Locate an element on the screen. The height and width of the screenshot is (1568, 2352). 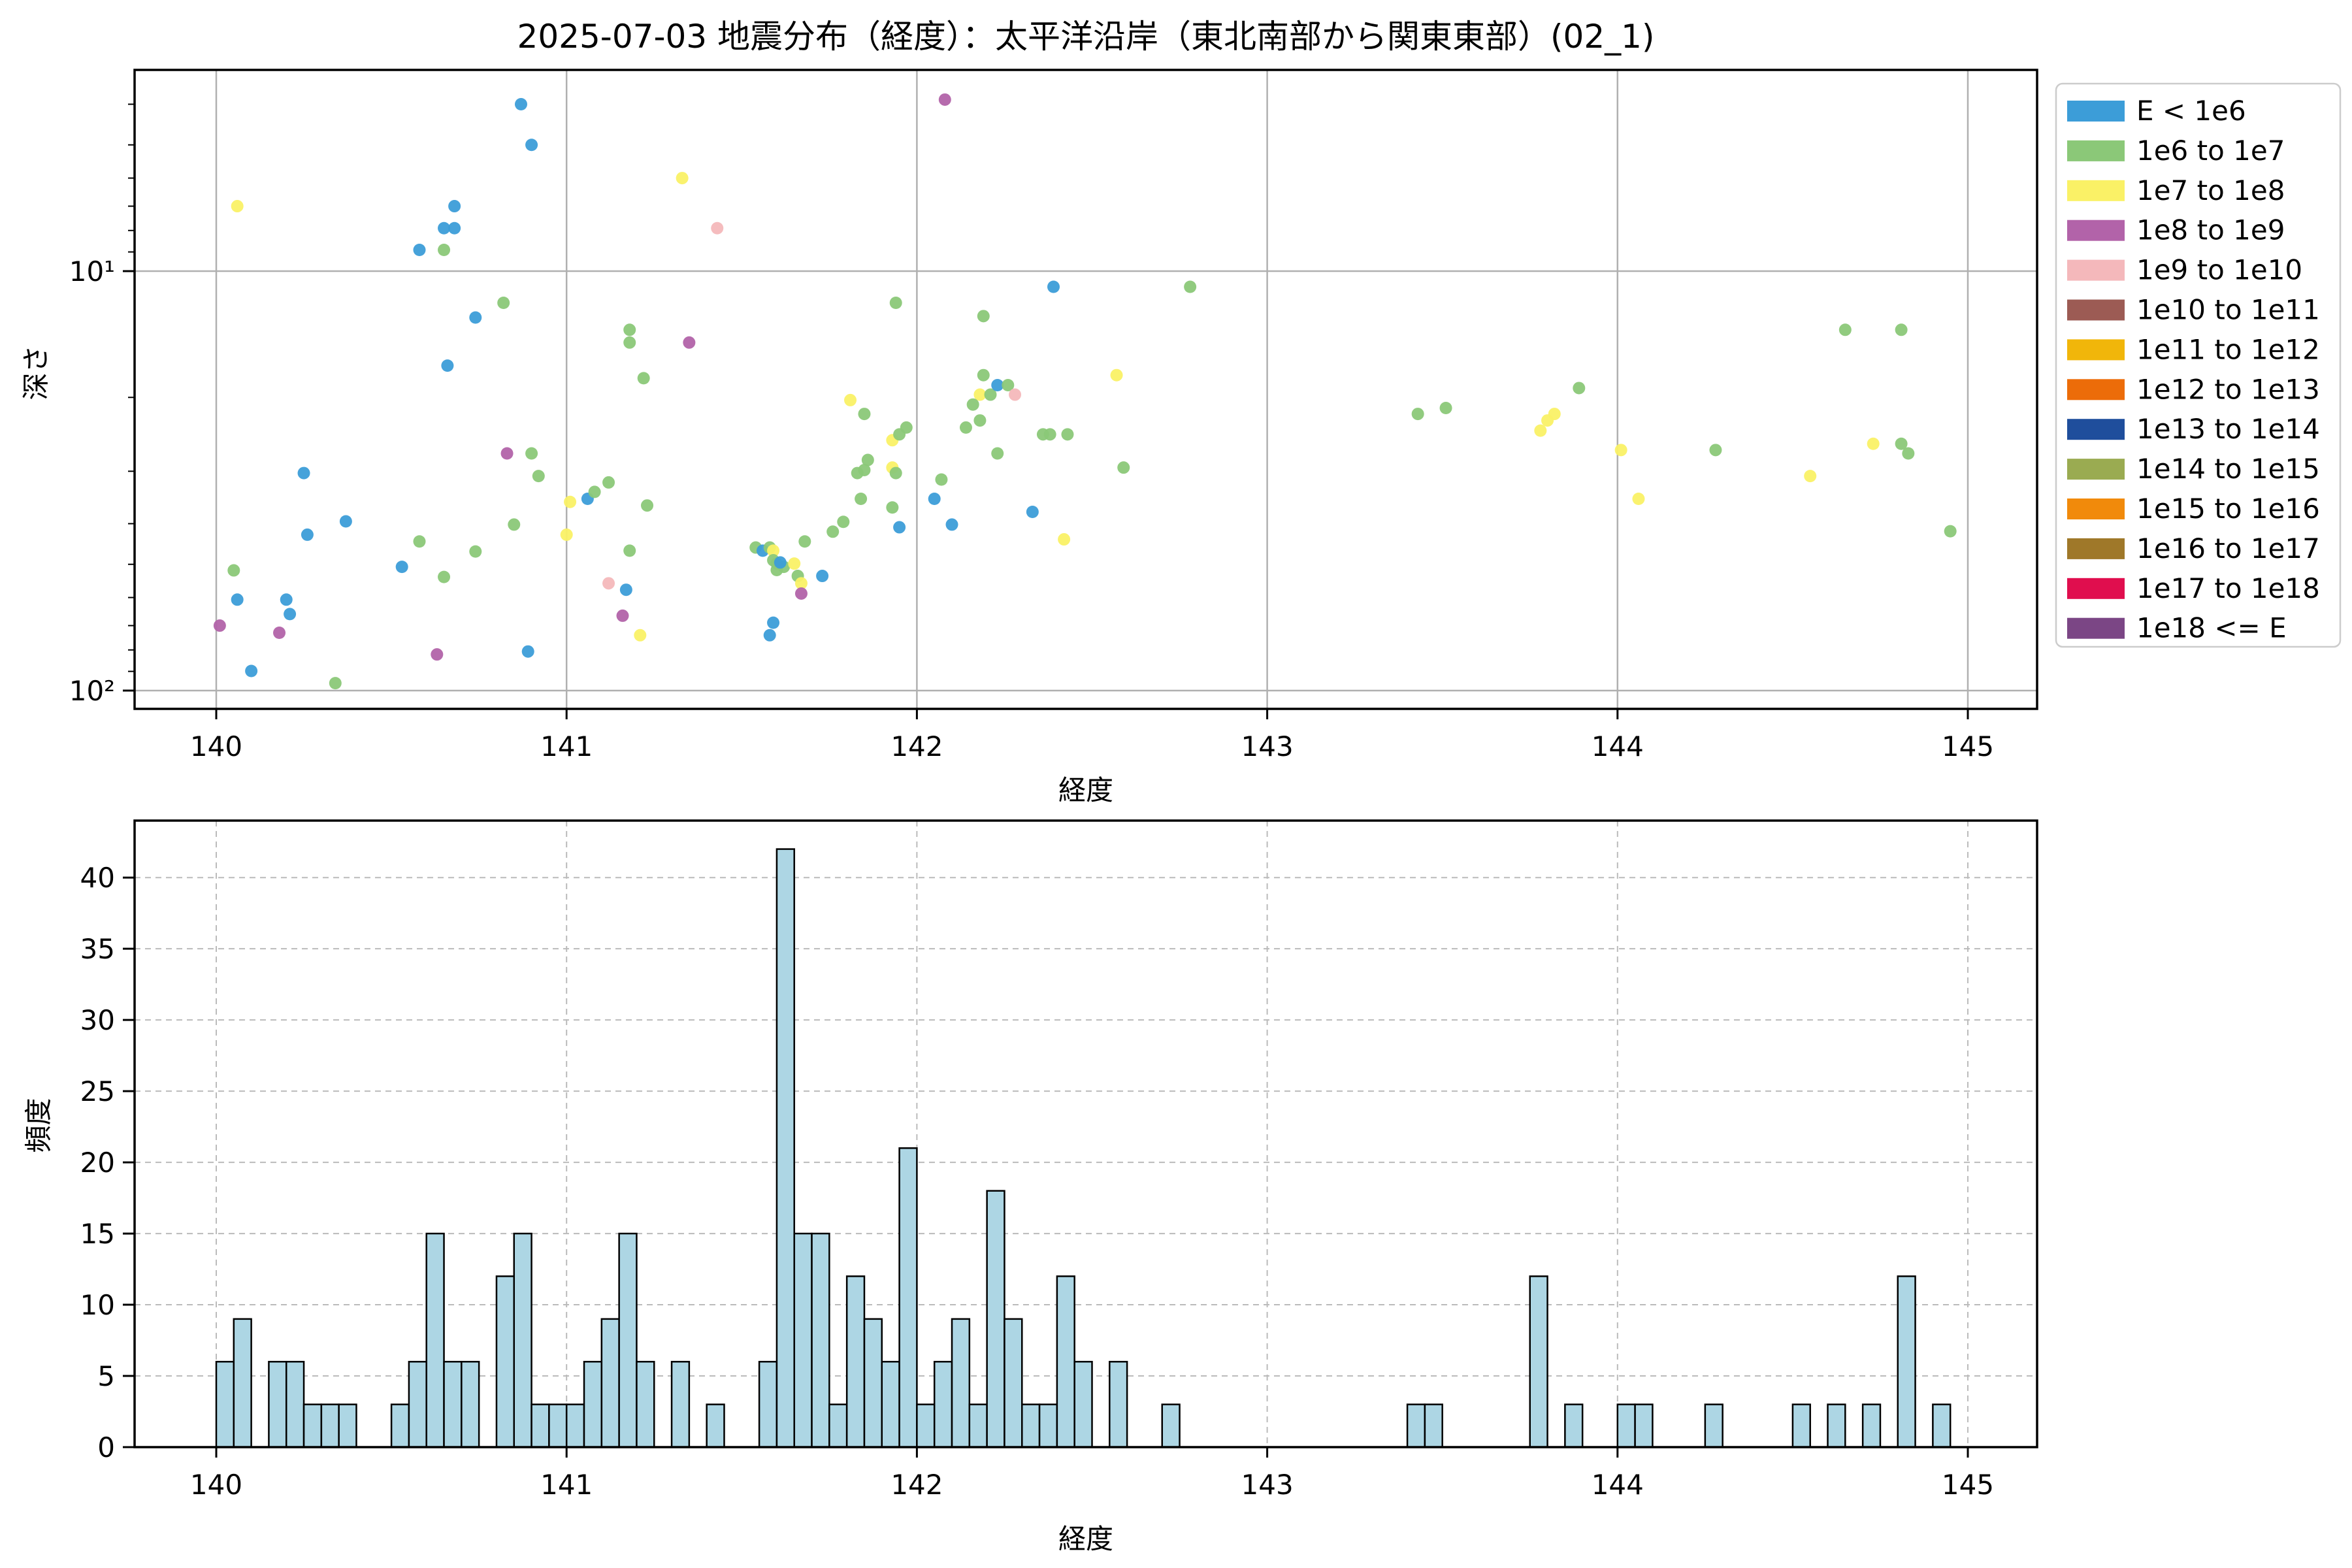
legend-label: 1e16 to 1e17 is located at coordinates (2228, 548).